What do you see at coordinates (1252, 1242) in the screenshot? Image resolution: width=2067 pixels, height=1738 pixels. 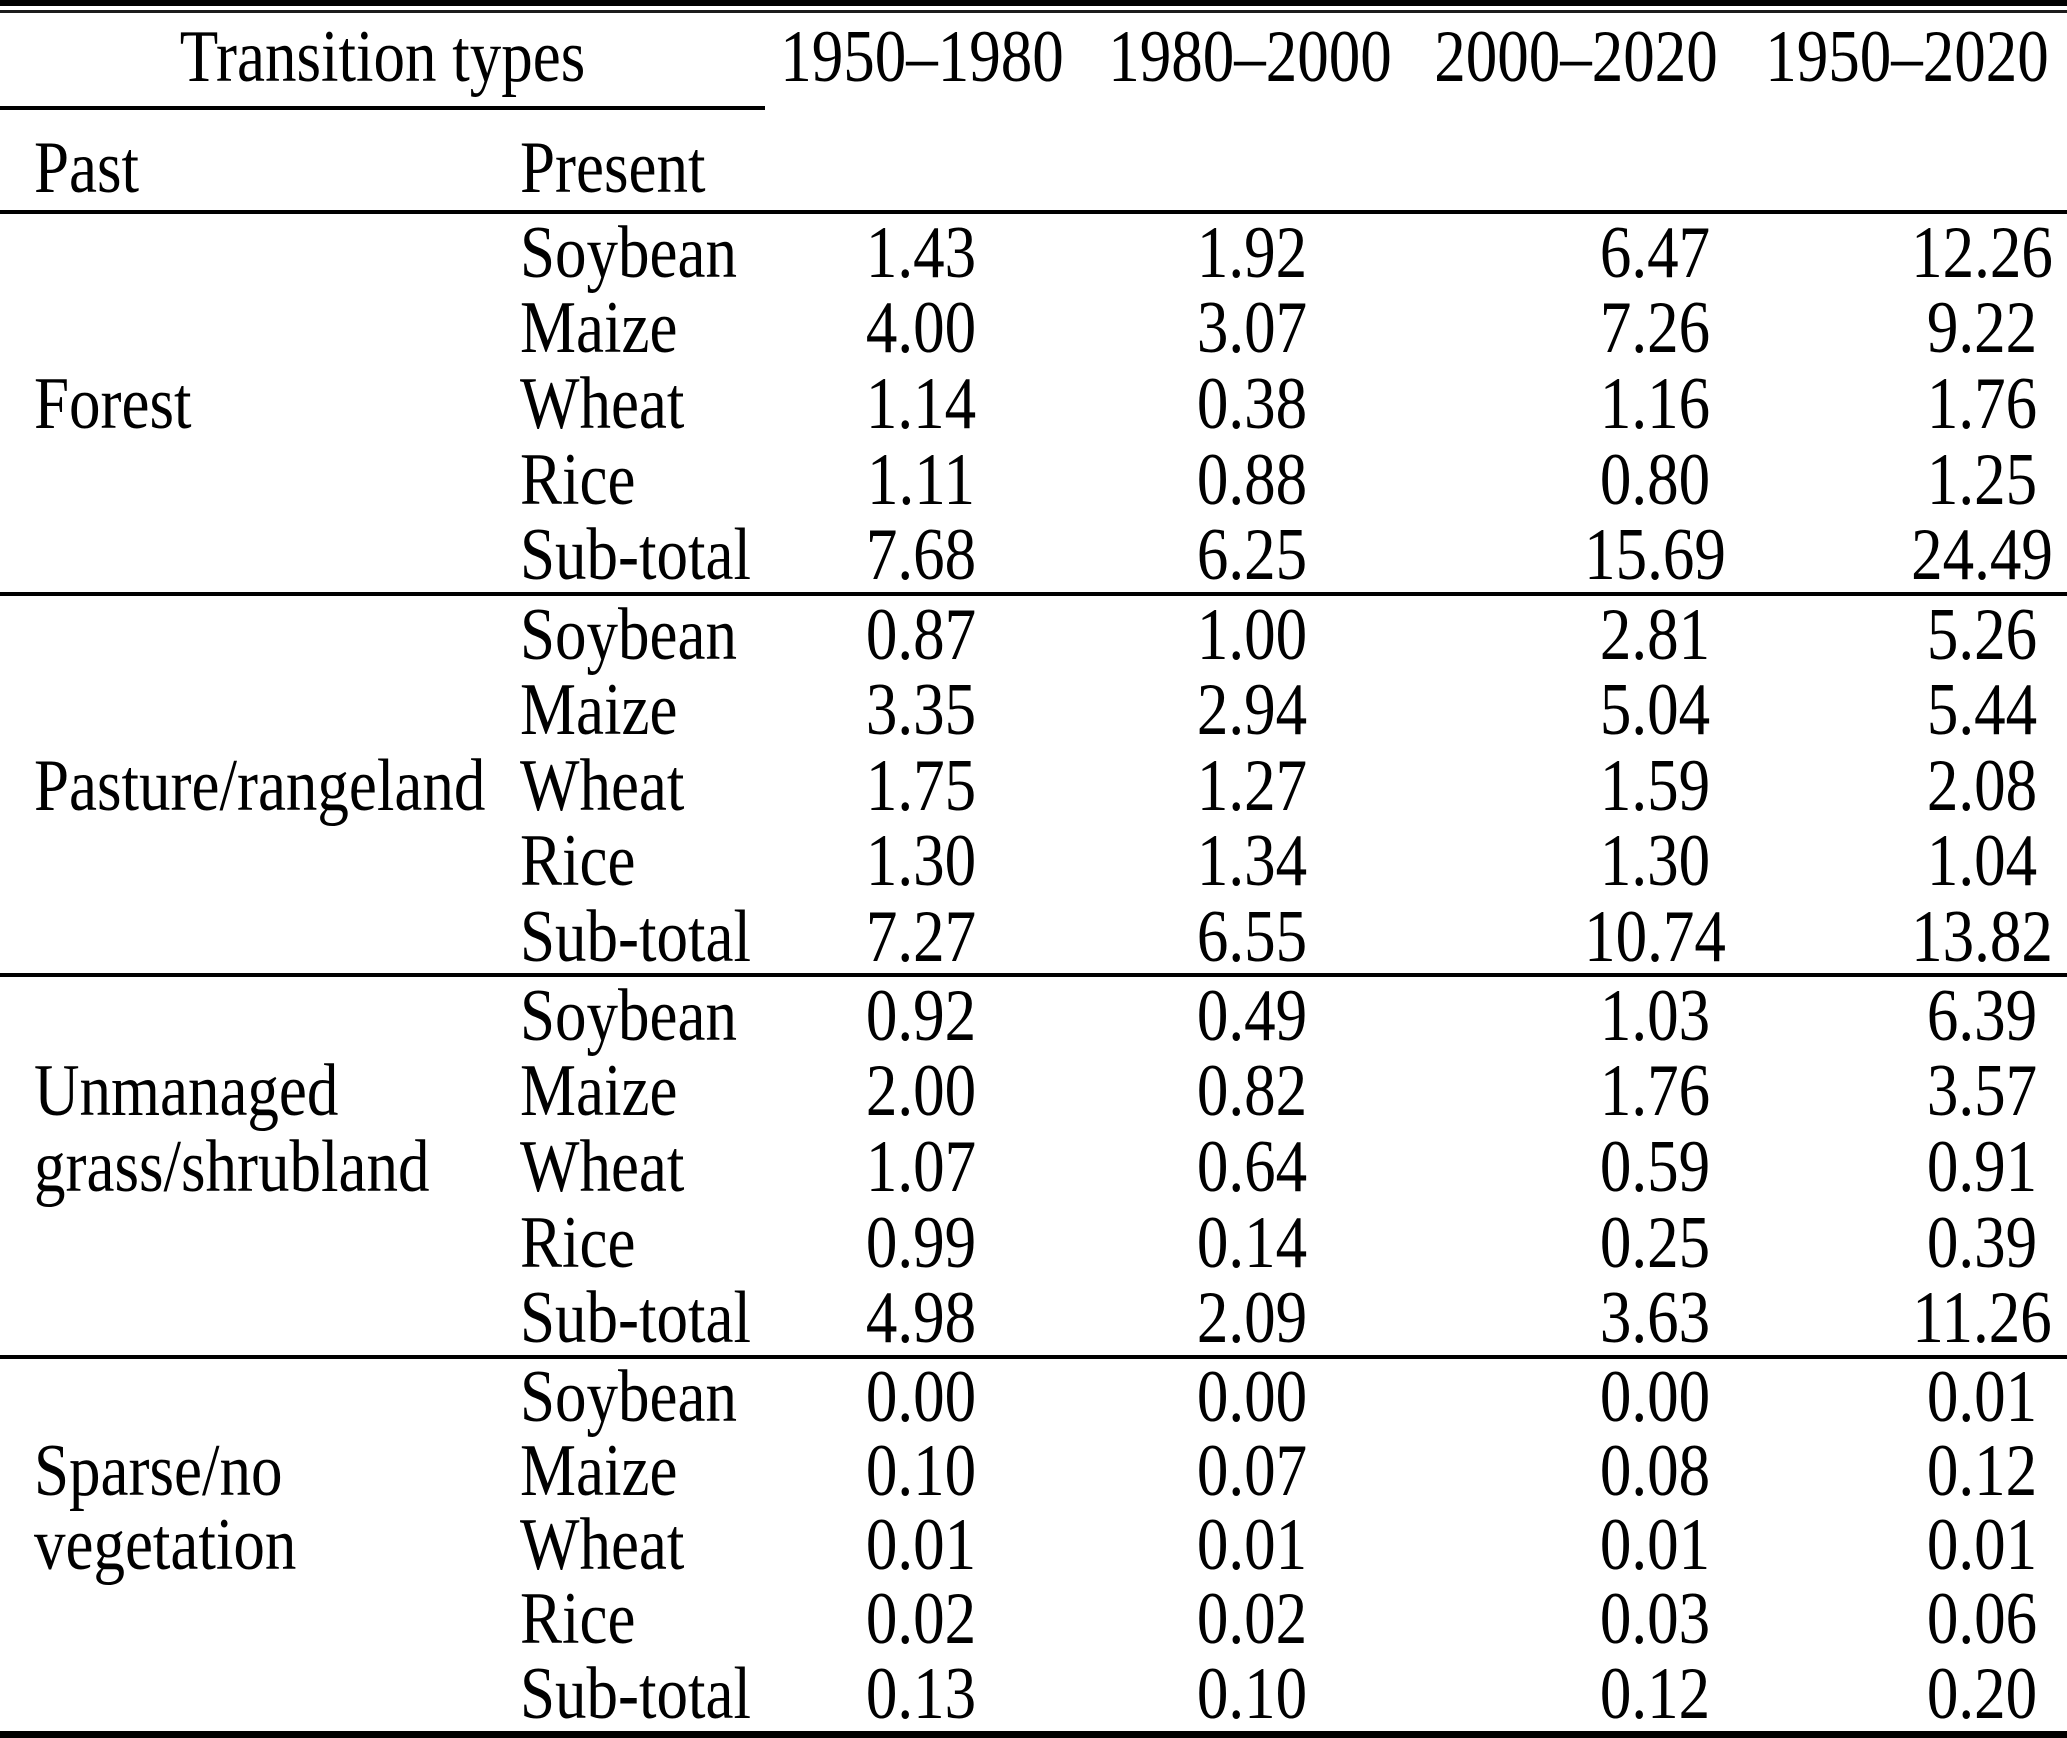 I see `value-cell: 0.14` at bounding box center [1252, 1242].